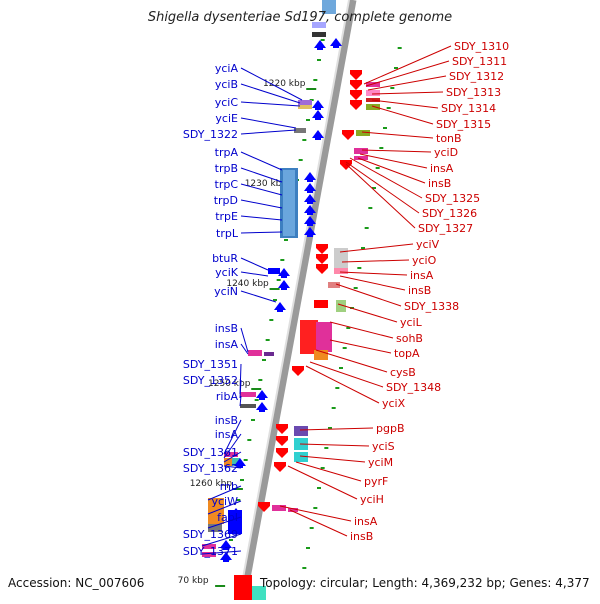 This screenshot has width=600, height=604. What do you see at coordinates (473, 92) in the screenshot?
I see `gene-label-right: SDY_1313` at bounding box center [473, 92].